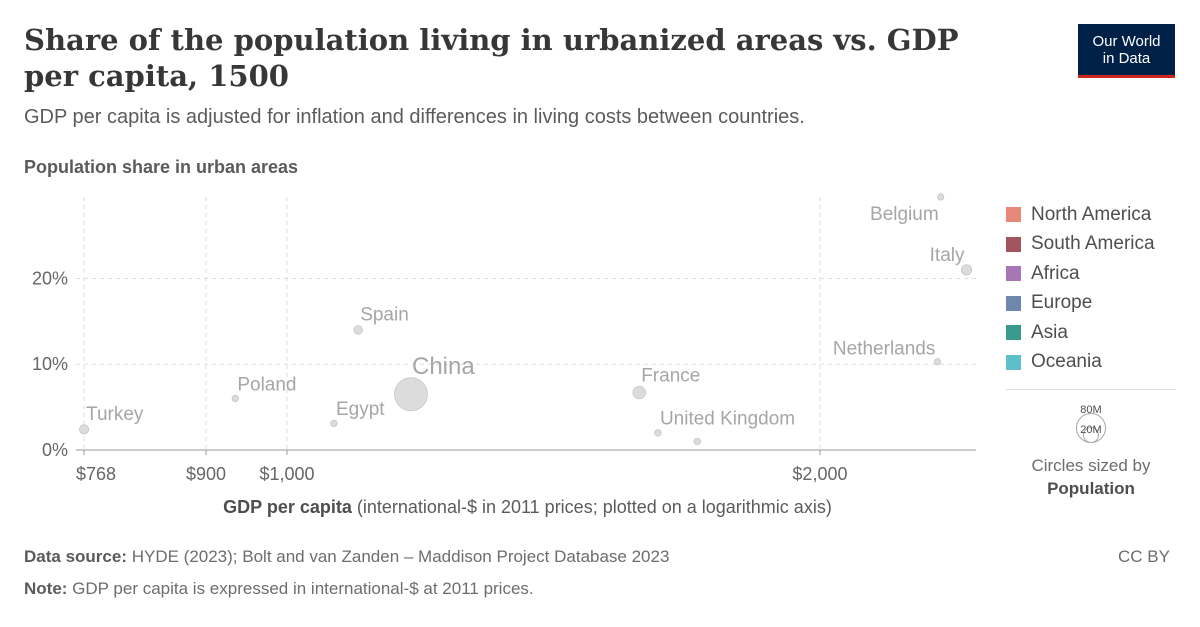 The height and width of the screenshot is (627, 1200). I want to click on legend-item: Asia, so click(1080, 333).